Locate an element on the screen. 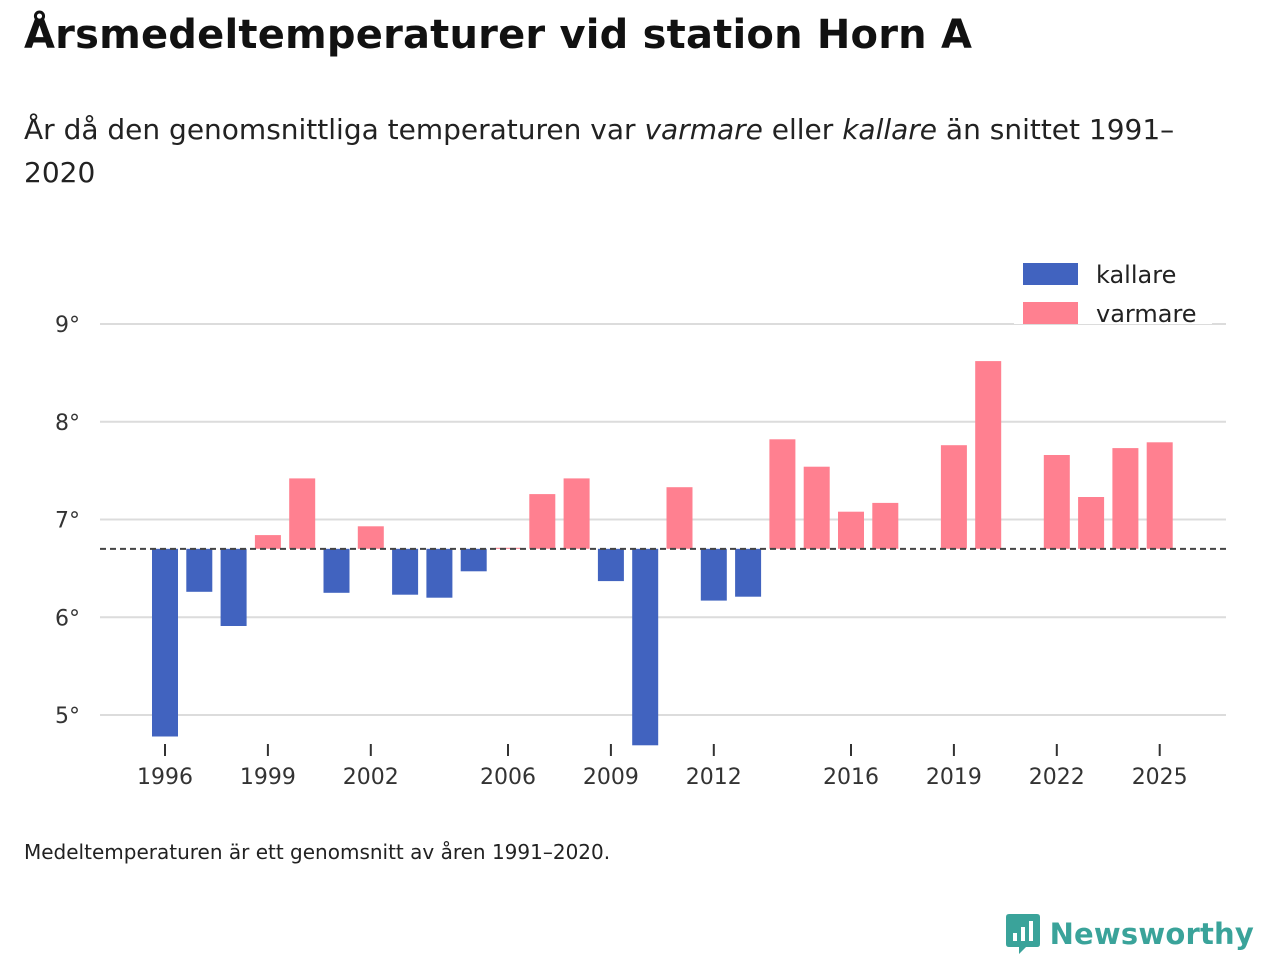 Image resolution: width=1280 pixels, height=960 pixels. bar-2023 is located at coordinates (1091, 523).